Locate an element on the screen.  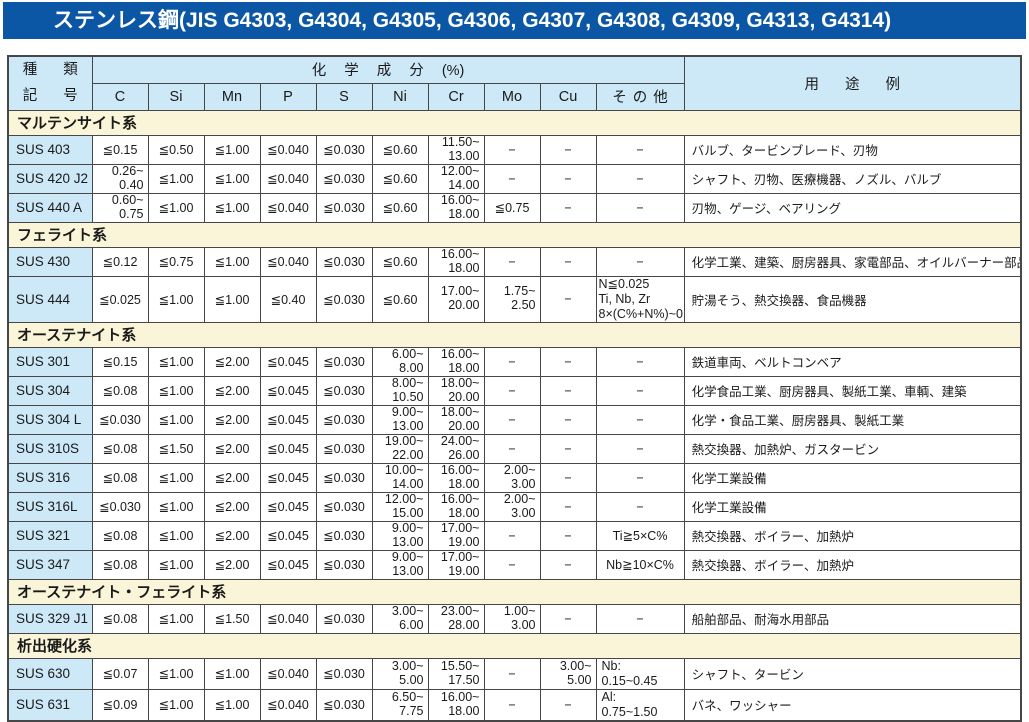
col-header-p: P is located at coordinates (288, 96).